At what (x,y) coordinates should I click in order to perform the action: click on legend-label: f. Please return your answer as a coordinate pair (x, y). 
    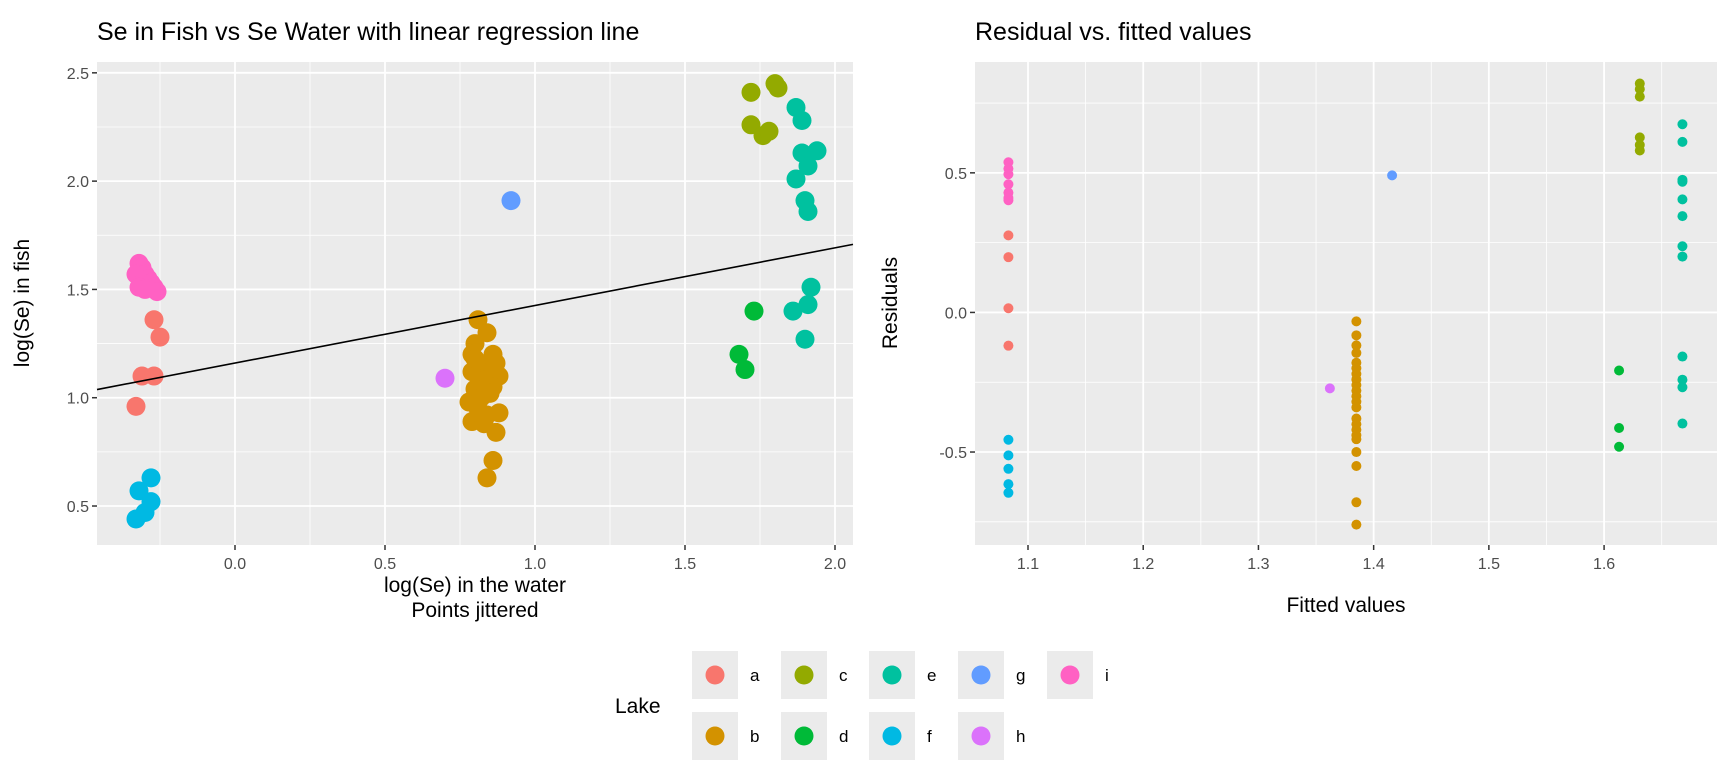
    Looking at the image, I should click on (929, 736).